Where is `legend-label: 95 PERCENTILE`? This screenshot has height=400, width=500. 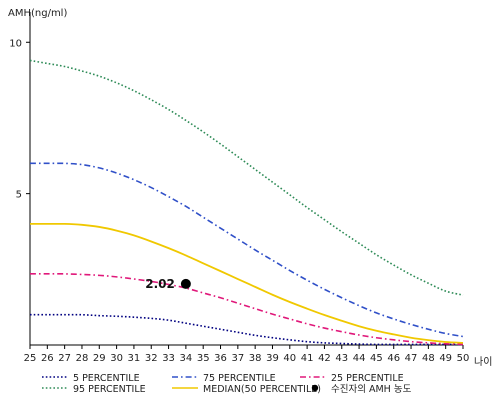
legend-label: 95 PERCENTILE is located at coordinates (109, 389).